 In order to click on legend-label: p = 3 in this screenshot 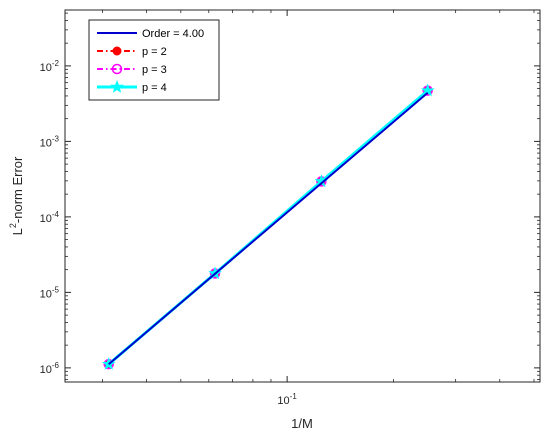, I will do `click(154, 70)`.